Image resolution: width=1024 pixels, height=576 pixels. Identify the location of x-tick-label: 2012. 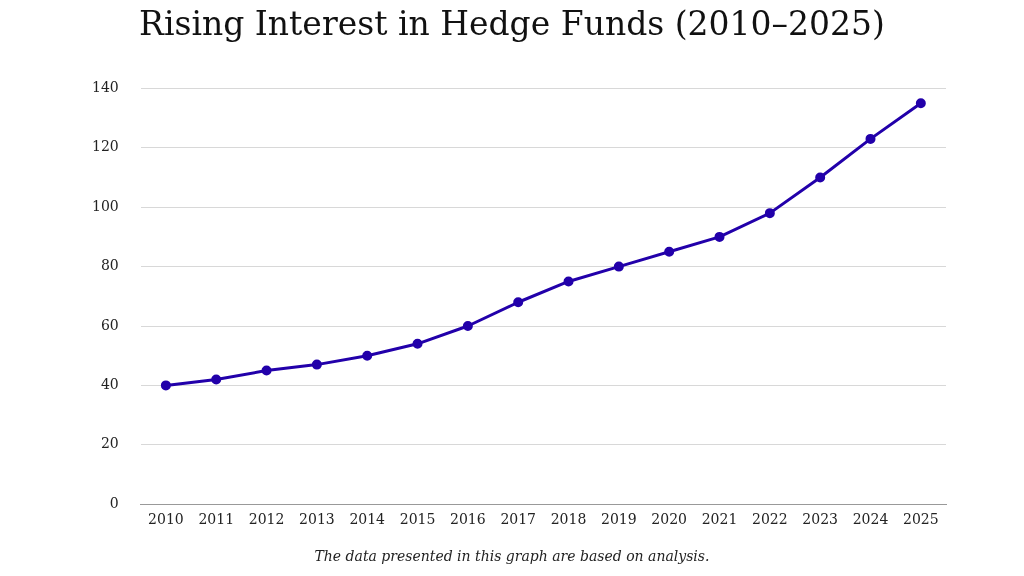
(266, 519).